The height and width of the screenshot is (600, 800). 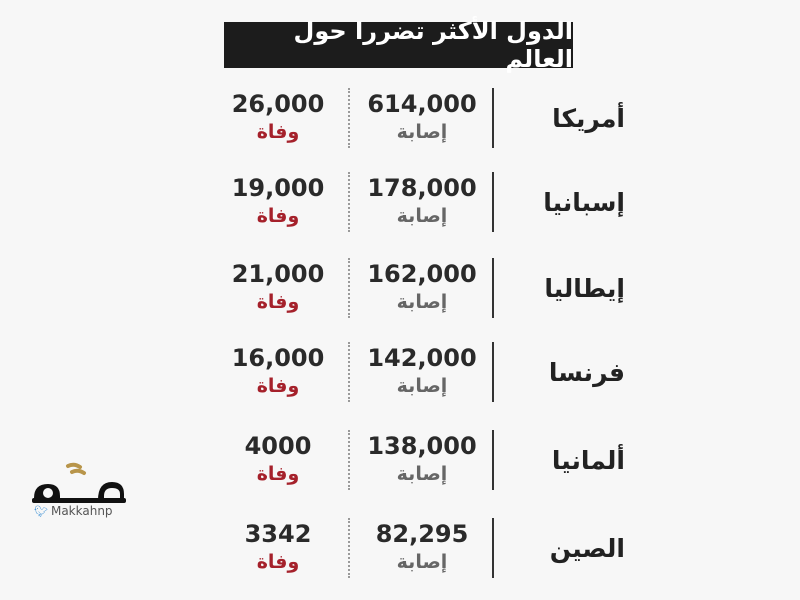 What do you see at coordinates (588, 460) in the screenshot?
I see `country-name: ألمانيا` at bounding box center [588, 460].